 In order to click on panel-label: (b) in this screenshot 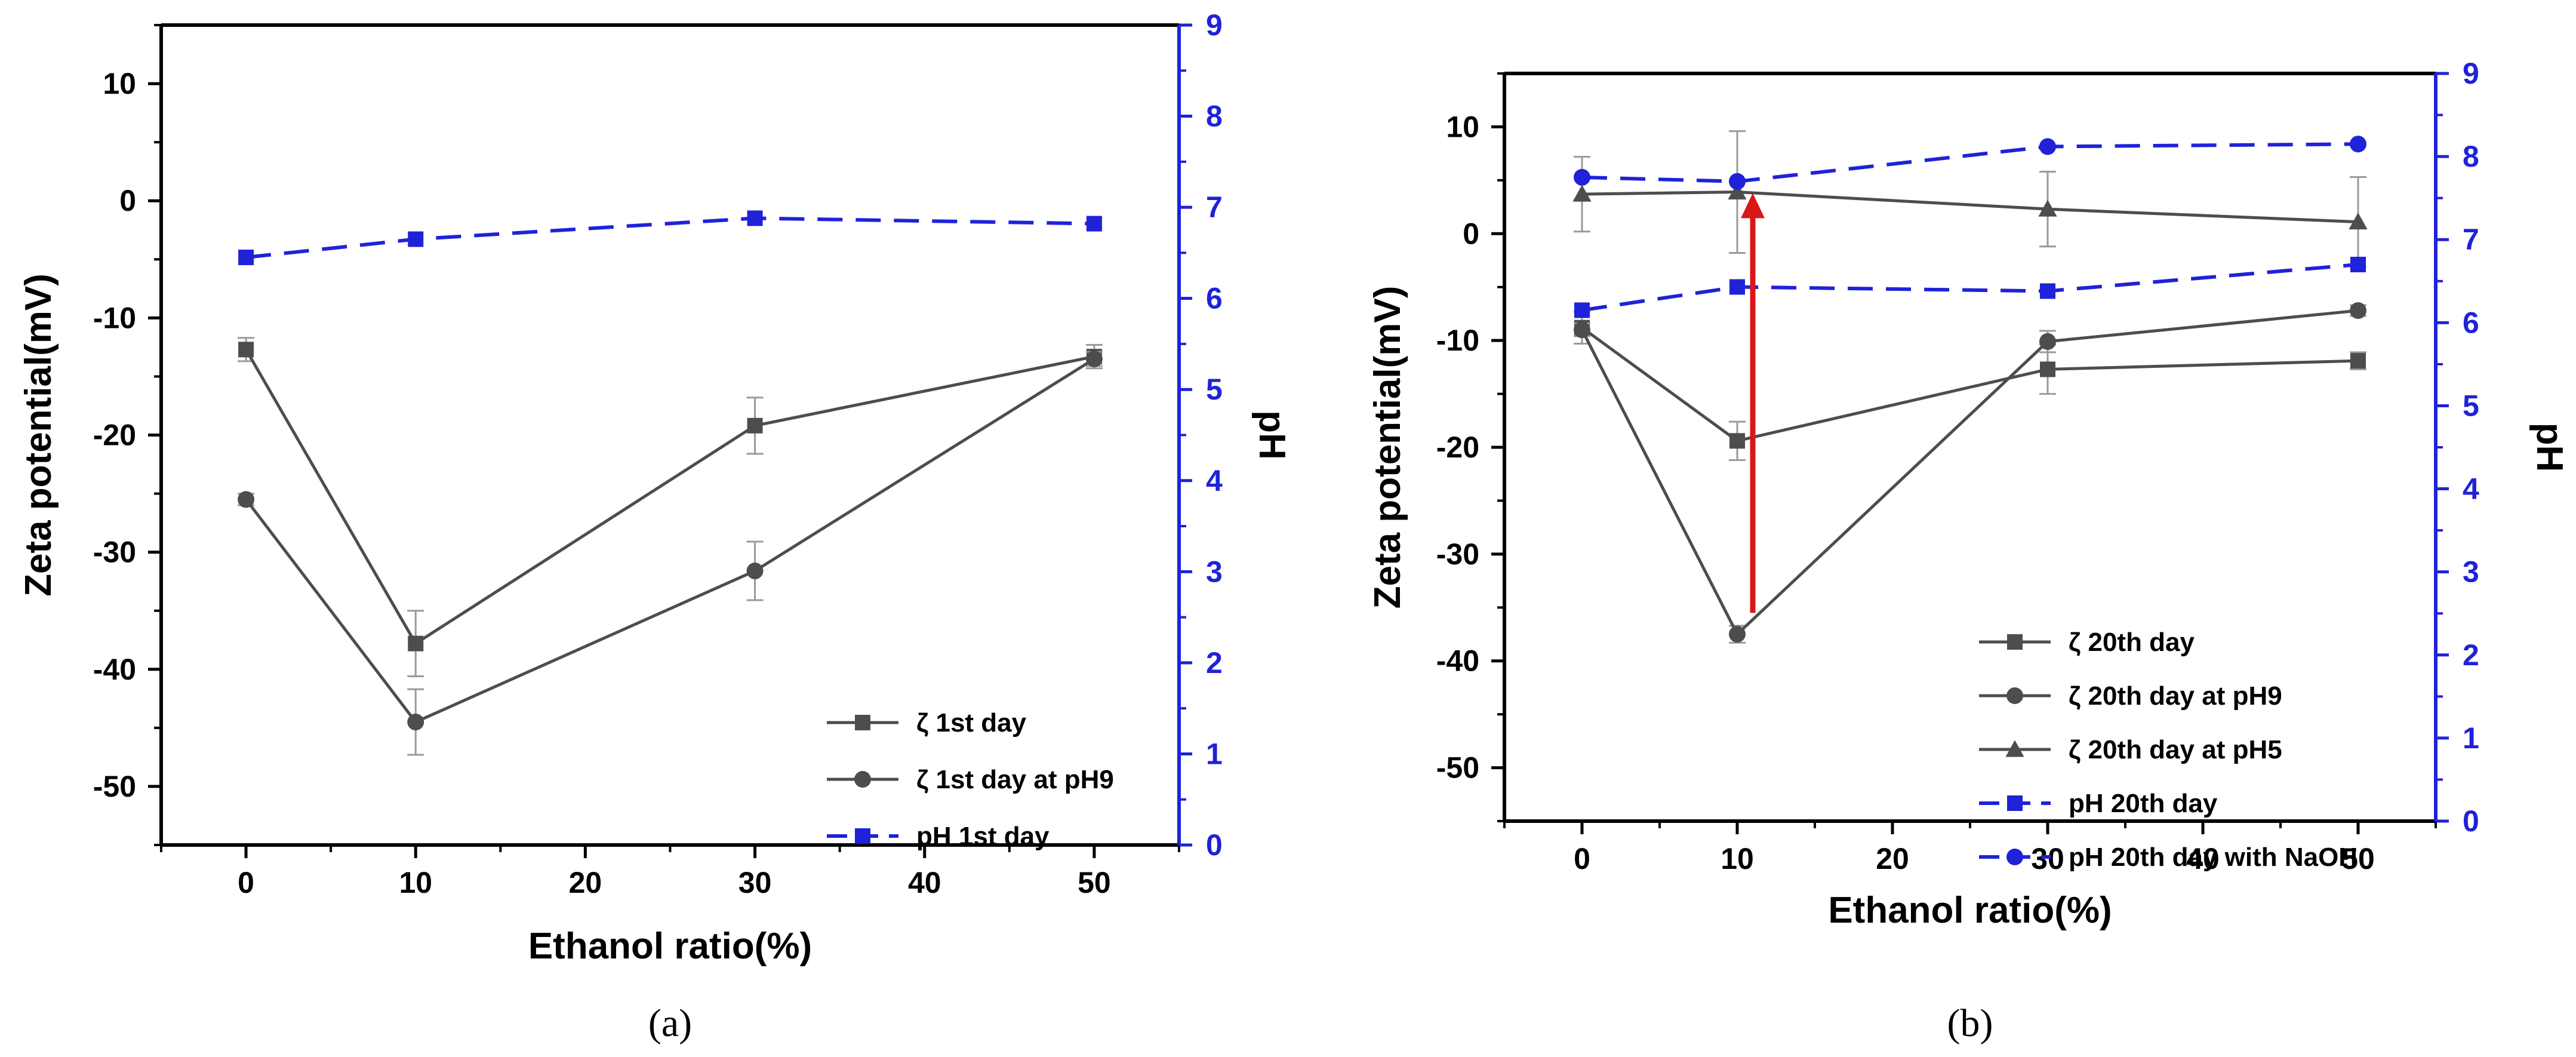, I will do `click(1970, 1023)`.